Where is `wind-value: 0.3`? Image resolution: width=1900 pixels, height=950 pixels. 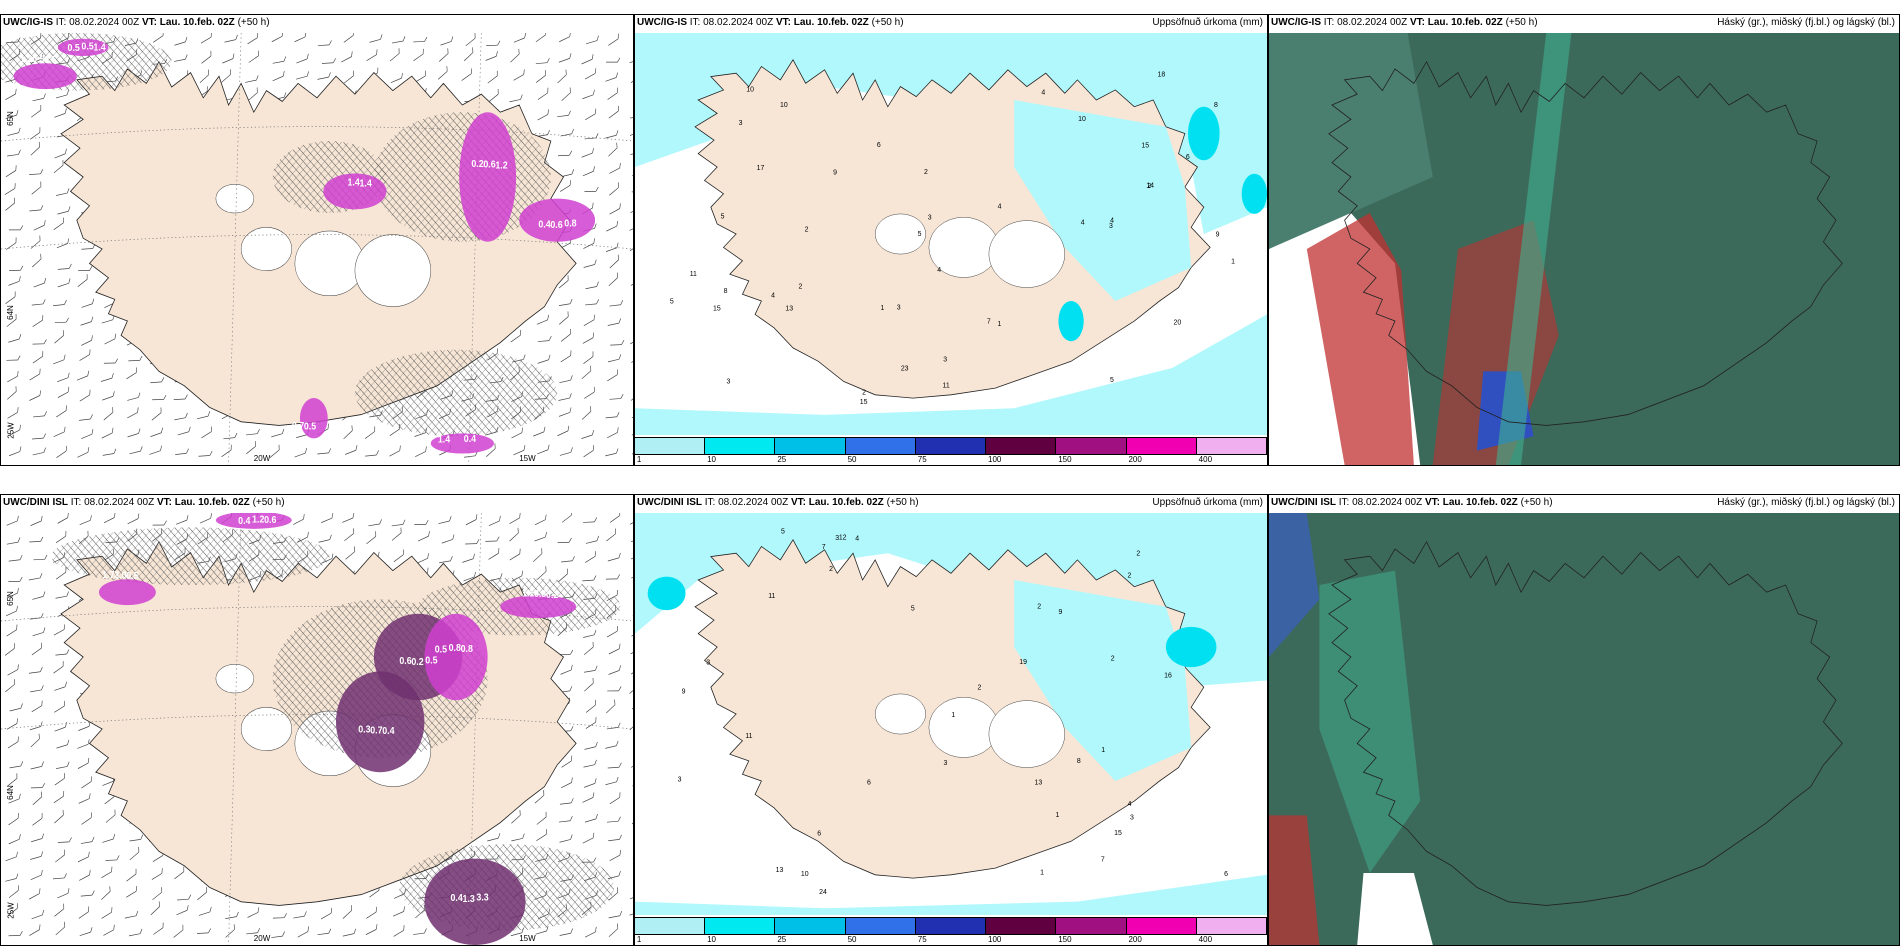
wind-value: 0.3 is located at coordinates (540, 595).